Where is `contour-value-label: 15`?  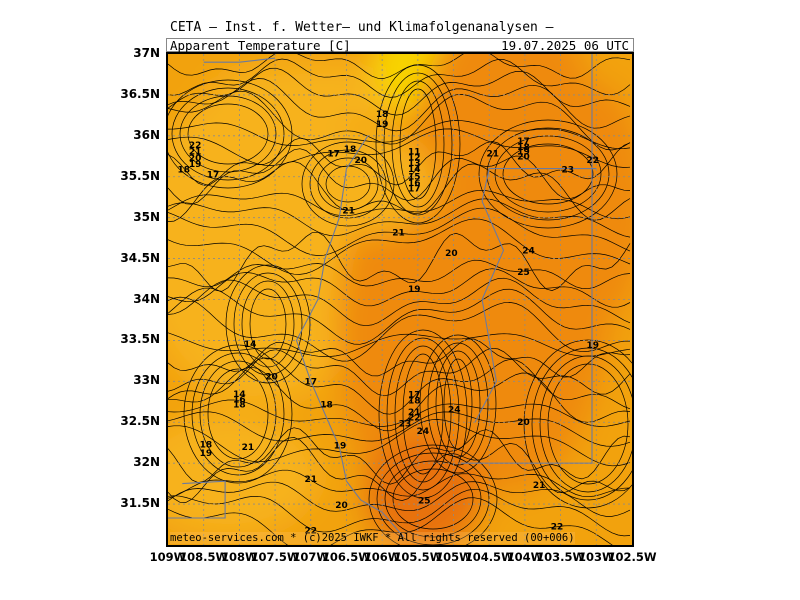 contour-value-label: 15 is located at coordinates (414, 177).